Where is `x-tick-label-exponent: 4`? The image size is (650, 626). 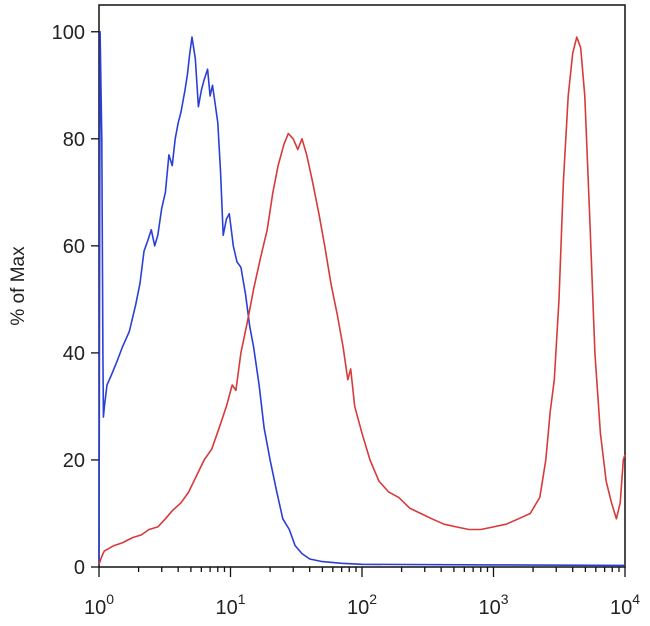
x-tick-label-exponent: 4 is located at coordinates (636, 599).